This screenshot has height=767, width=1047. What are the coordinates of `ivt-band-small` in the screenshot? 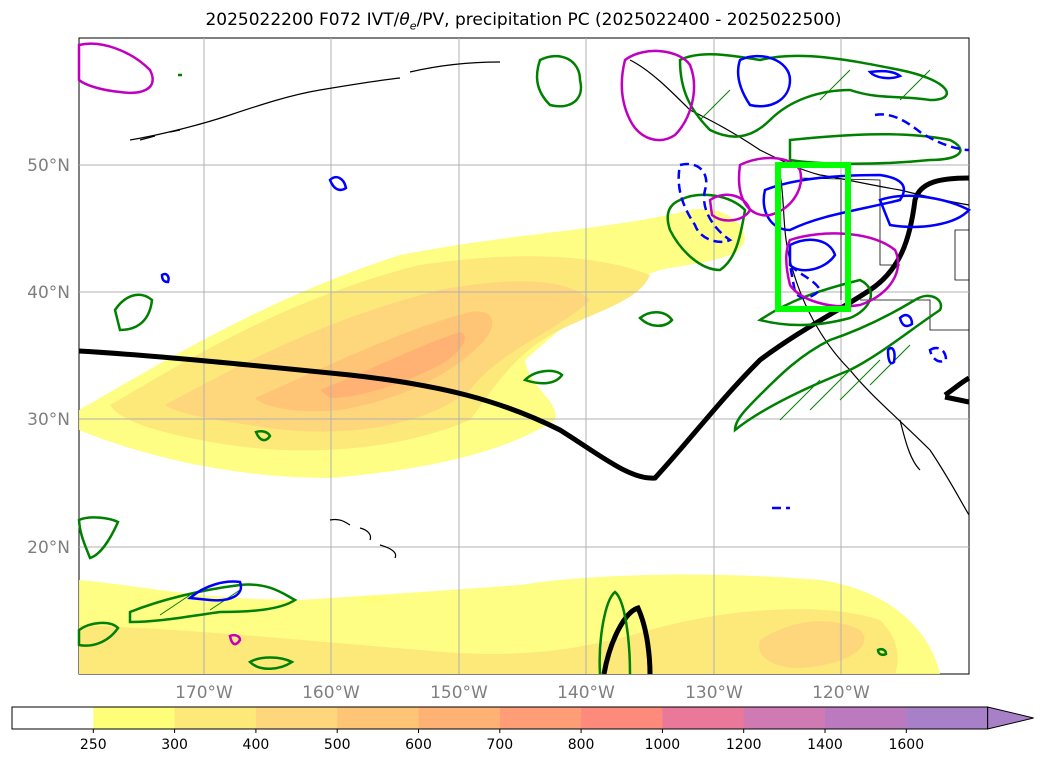 It's located at (371, 599).